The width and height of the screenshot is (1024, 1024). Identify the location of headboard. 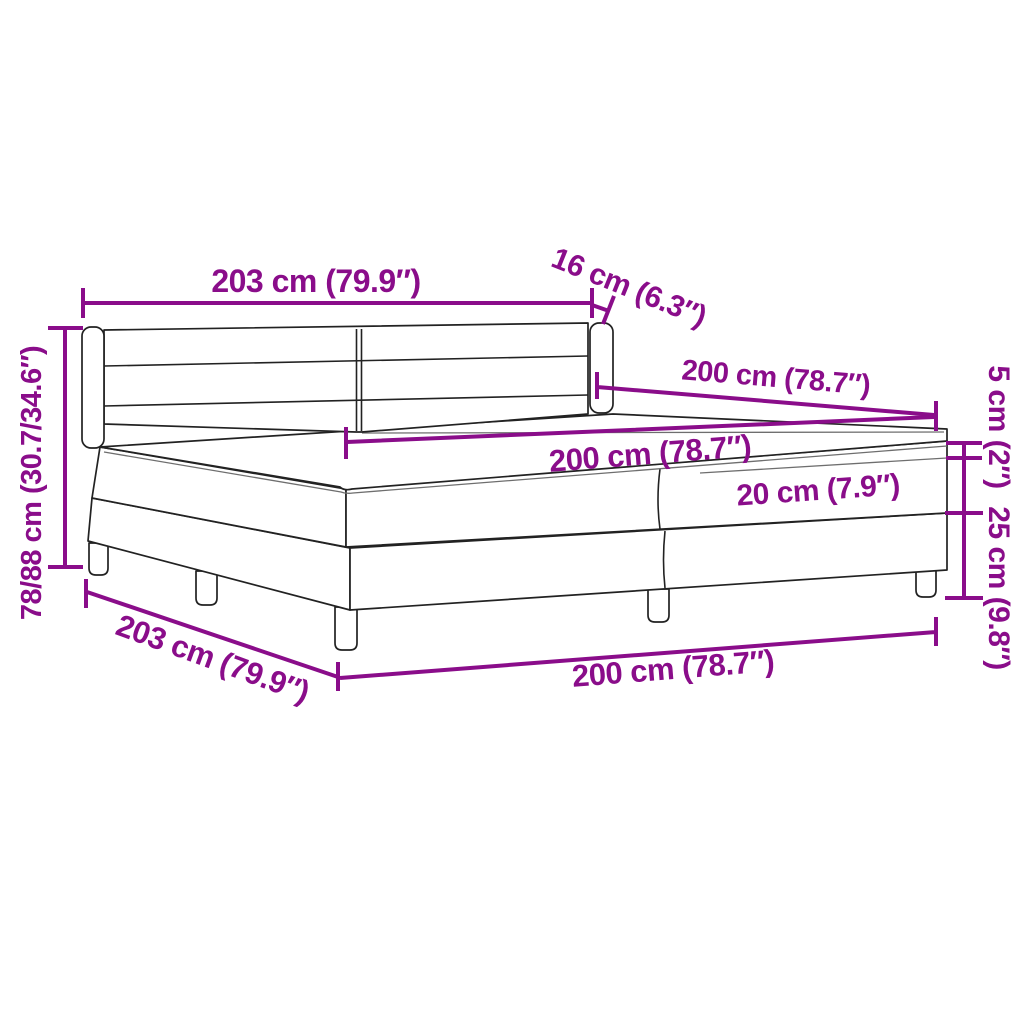
(347, 385).